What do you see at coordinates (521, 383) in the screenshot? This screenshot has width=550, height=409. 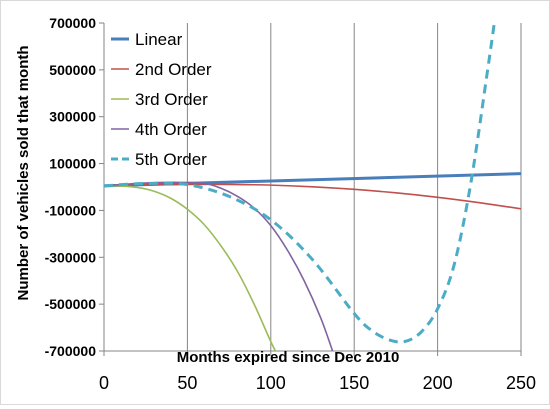 I see `x-tick-label-5: 250` at bounding box center [521, 383].